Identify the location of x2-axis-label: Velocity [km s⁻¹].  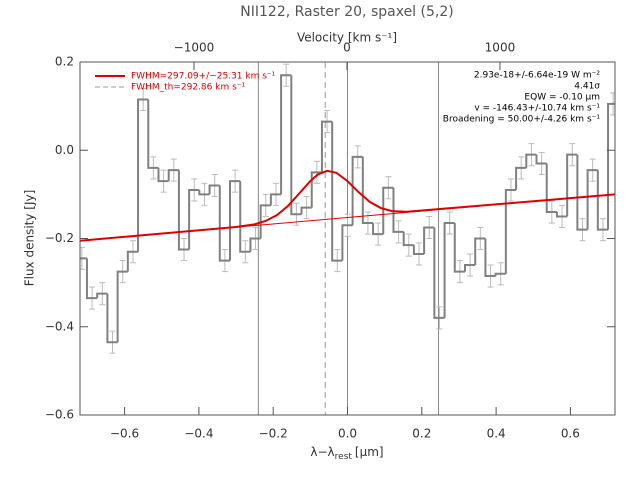
(347, 38).